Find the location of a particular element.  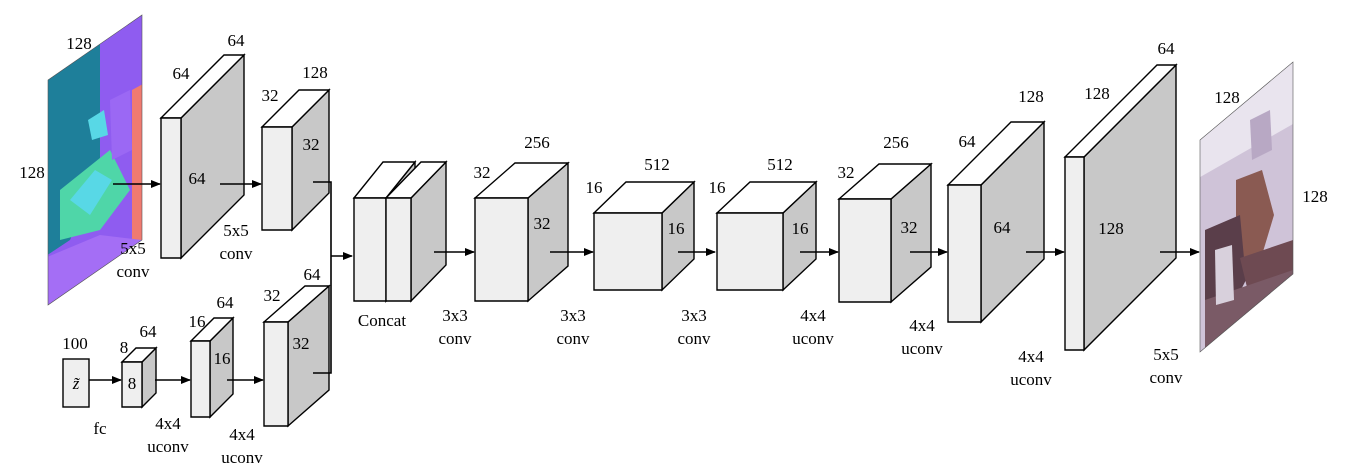

z2-dim-center: 16 is located at coordinates (222, 358).